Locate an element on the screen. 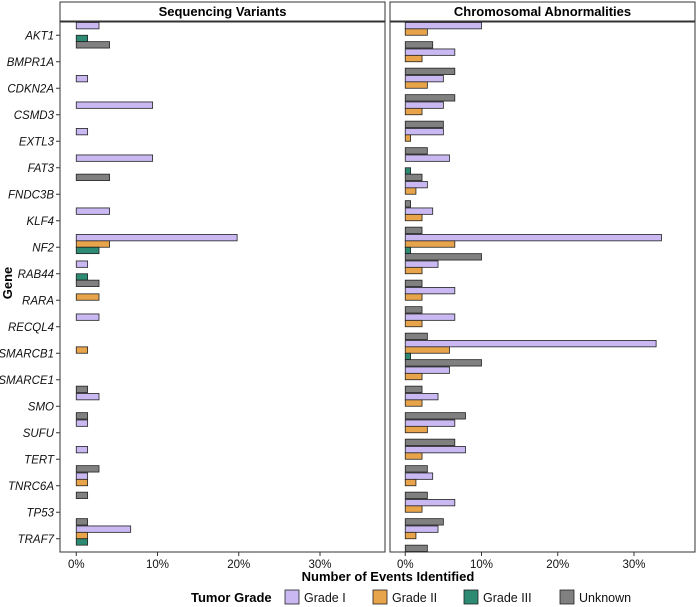 Image resolution: width=700 pixels, height=607 pixels. gene-label-csmd3: CSMD3 is located at coordinates (34, 116).